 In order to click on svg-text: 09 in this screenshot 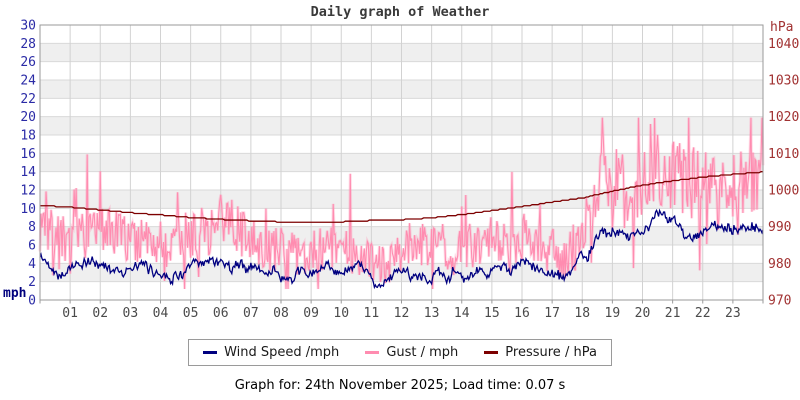, I will do `click(311, 313)`.